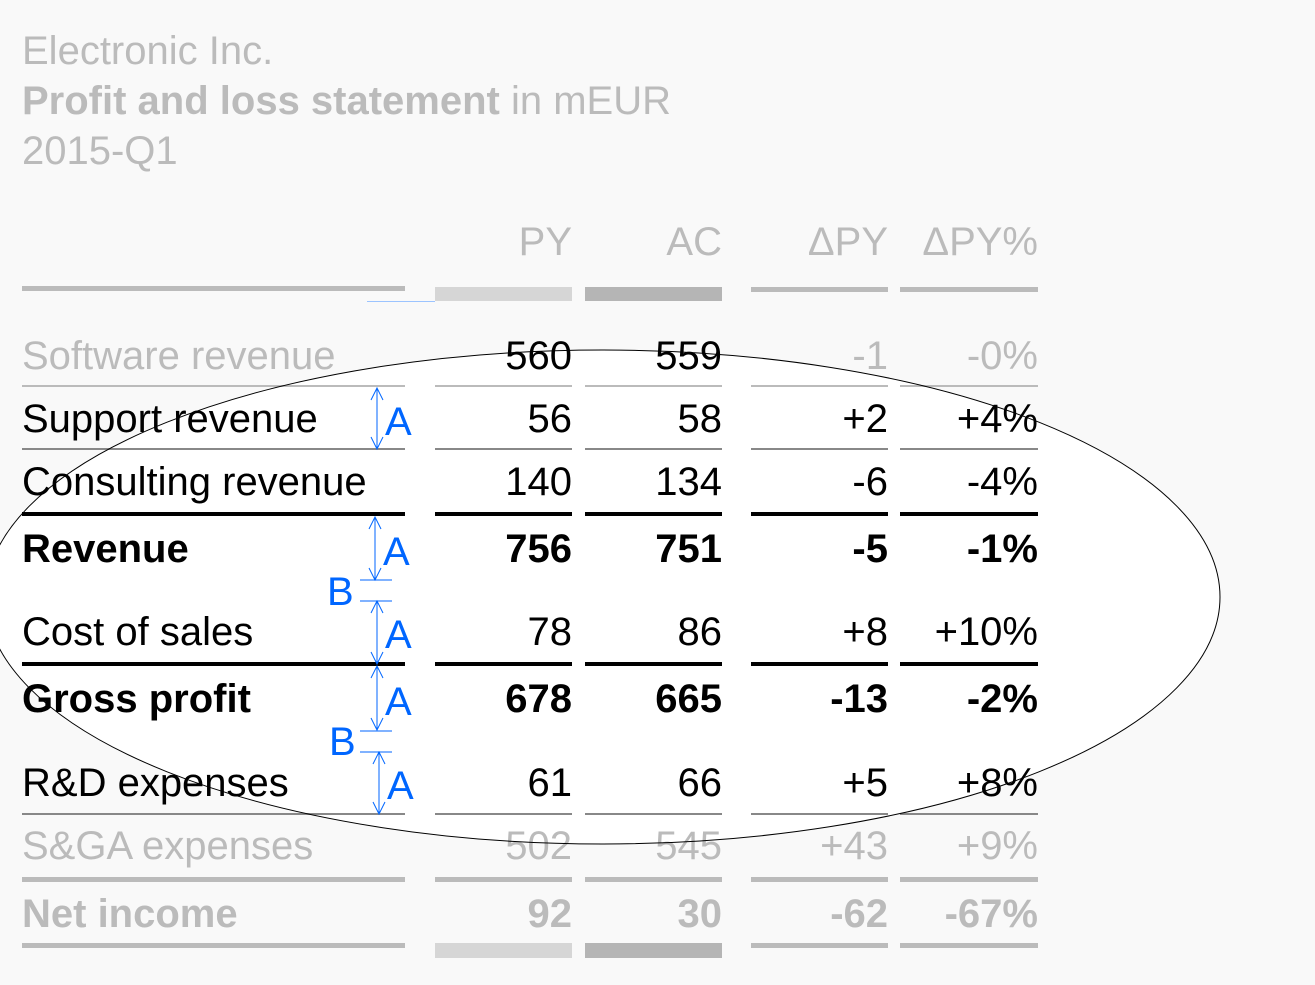 This screenshot has height=985, width=1315. Describe the element at coordinates (865, 783) in the screenshot. I see `row-value-dpy: +5` at that location.